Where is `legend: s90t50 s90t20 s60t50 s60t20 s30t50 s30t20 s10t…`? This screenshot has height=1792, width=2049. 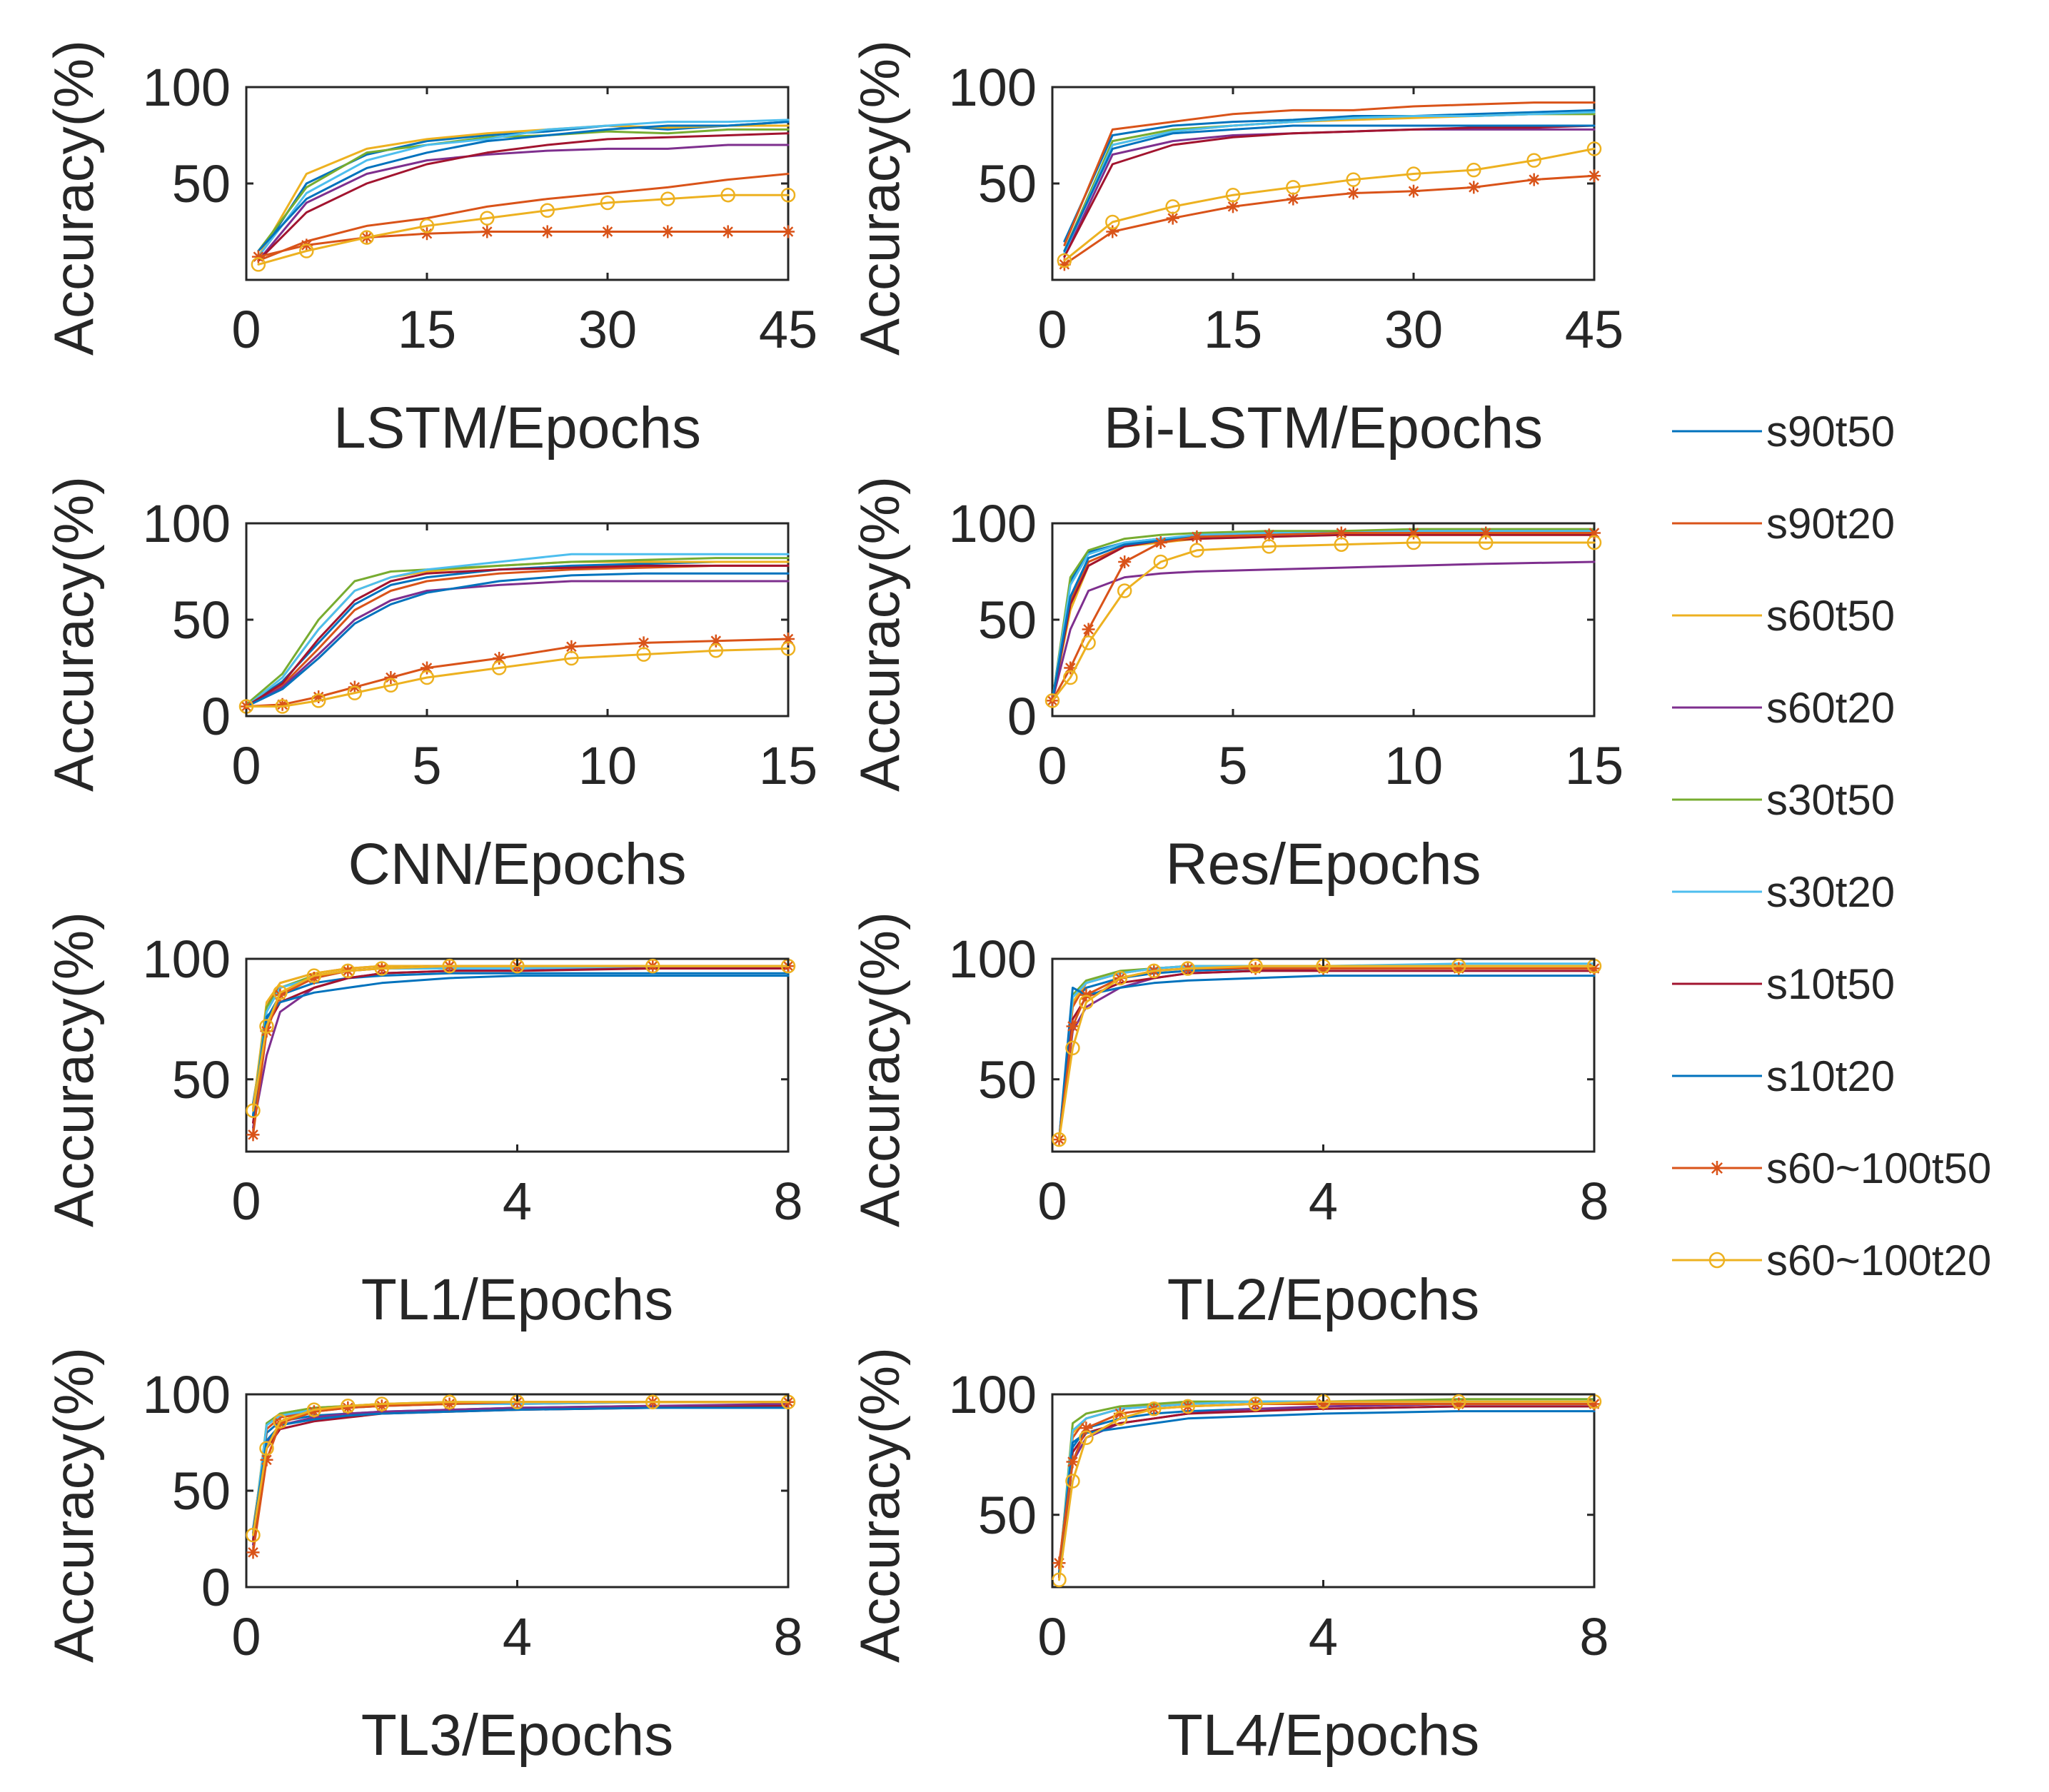 legend: s90t50 s90t20 s60t50 s60t20 s30t50 s30t20 s10t… is located at coordinates (1831, 846).